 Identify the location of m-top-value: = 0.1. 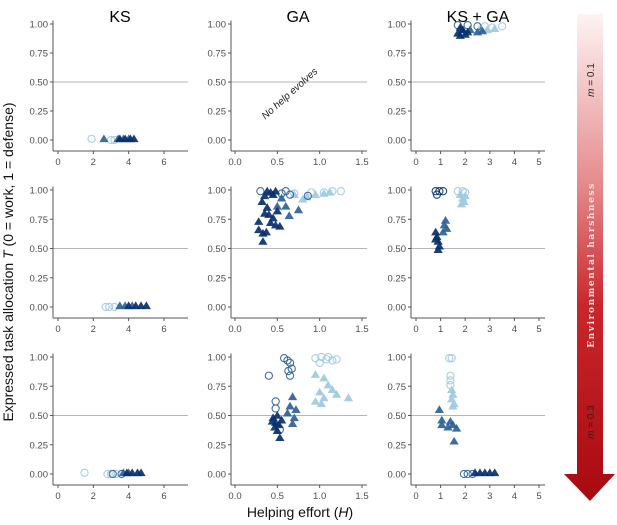
(591, 76).